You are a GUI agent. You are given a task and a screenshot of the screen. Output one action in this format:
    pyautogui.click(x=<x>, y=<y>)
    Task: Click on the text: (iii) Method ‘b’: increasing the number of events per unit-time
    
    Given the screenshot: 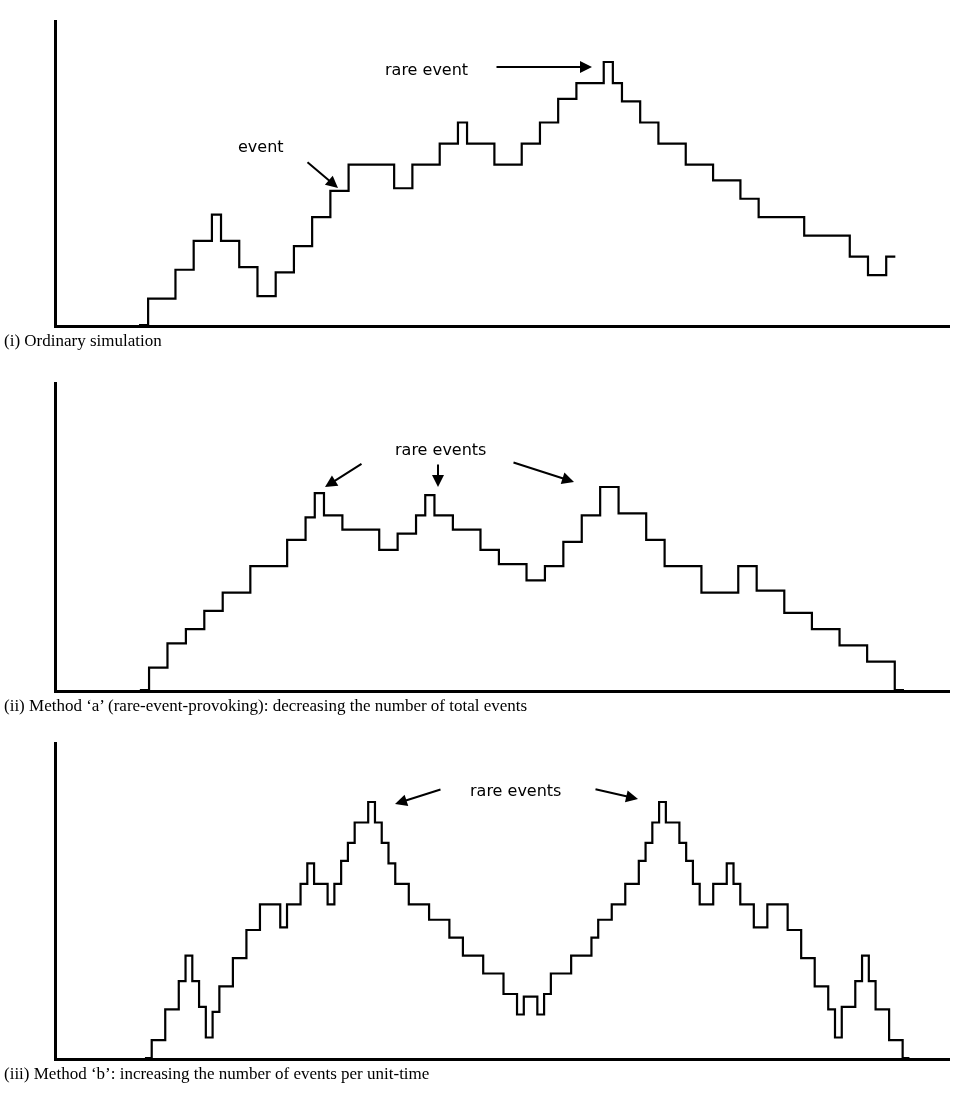 What is the action you would take?
    pyautogui.click(x=217, y=1073)
    